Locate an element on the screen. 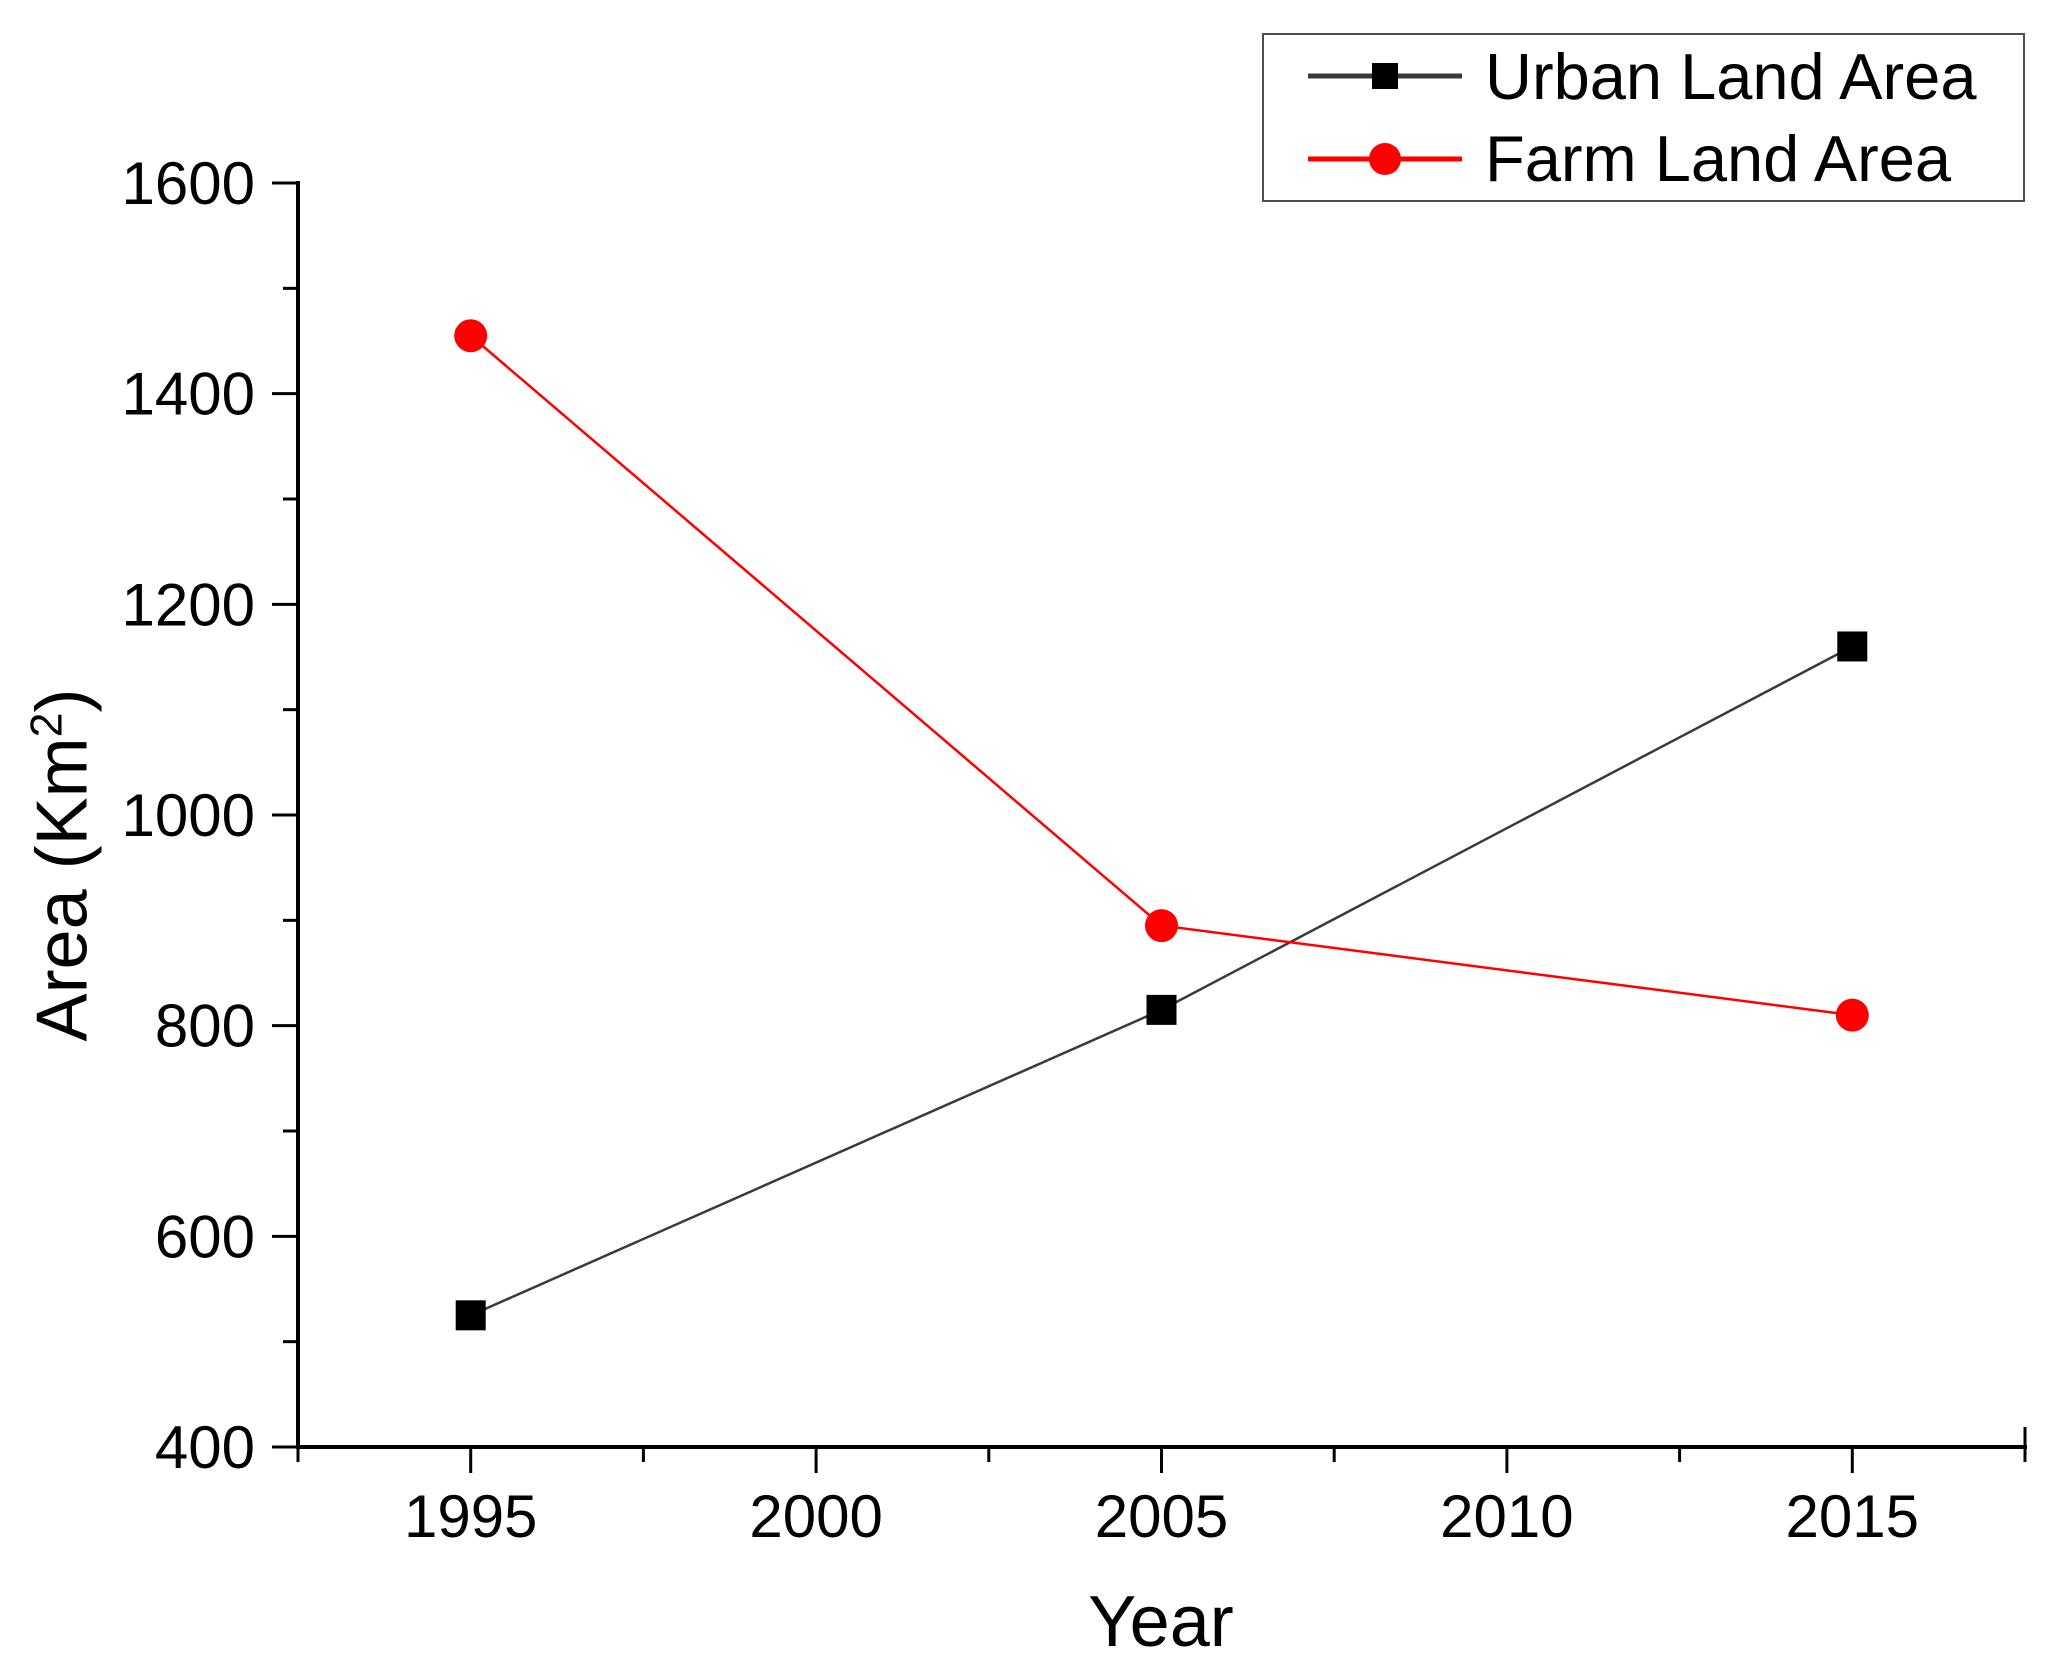 The height and width of the screenshot is (1675, 2057). y-axis-title-suffix: ) is located at coordinates (62, 700).